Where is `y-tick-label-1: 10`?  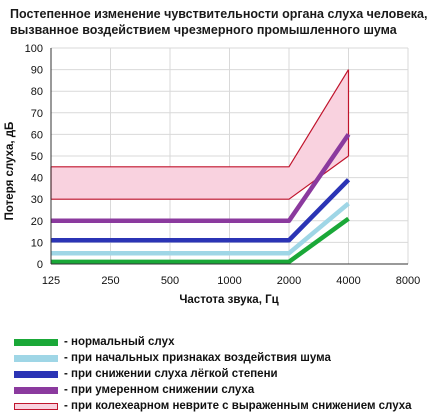
y-tick-label-1: 10 is located at coordinates (37, 243).